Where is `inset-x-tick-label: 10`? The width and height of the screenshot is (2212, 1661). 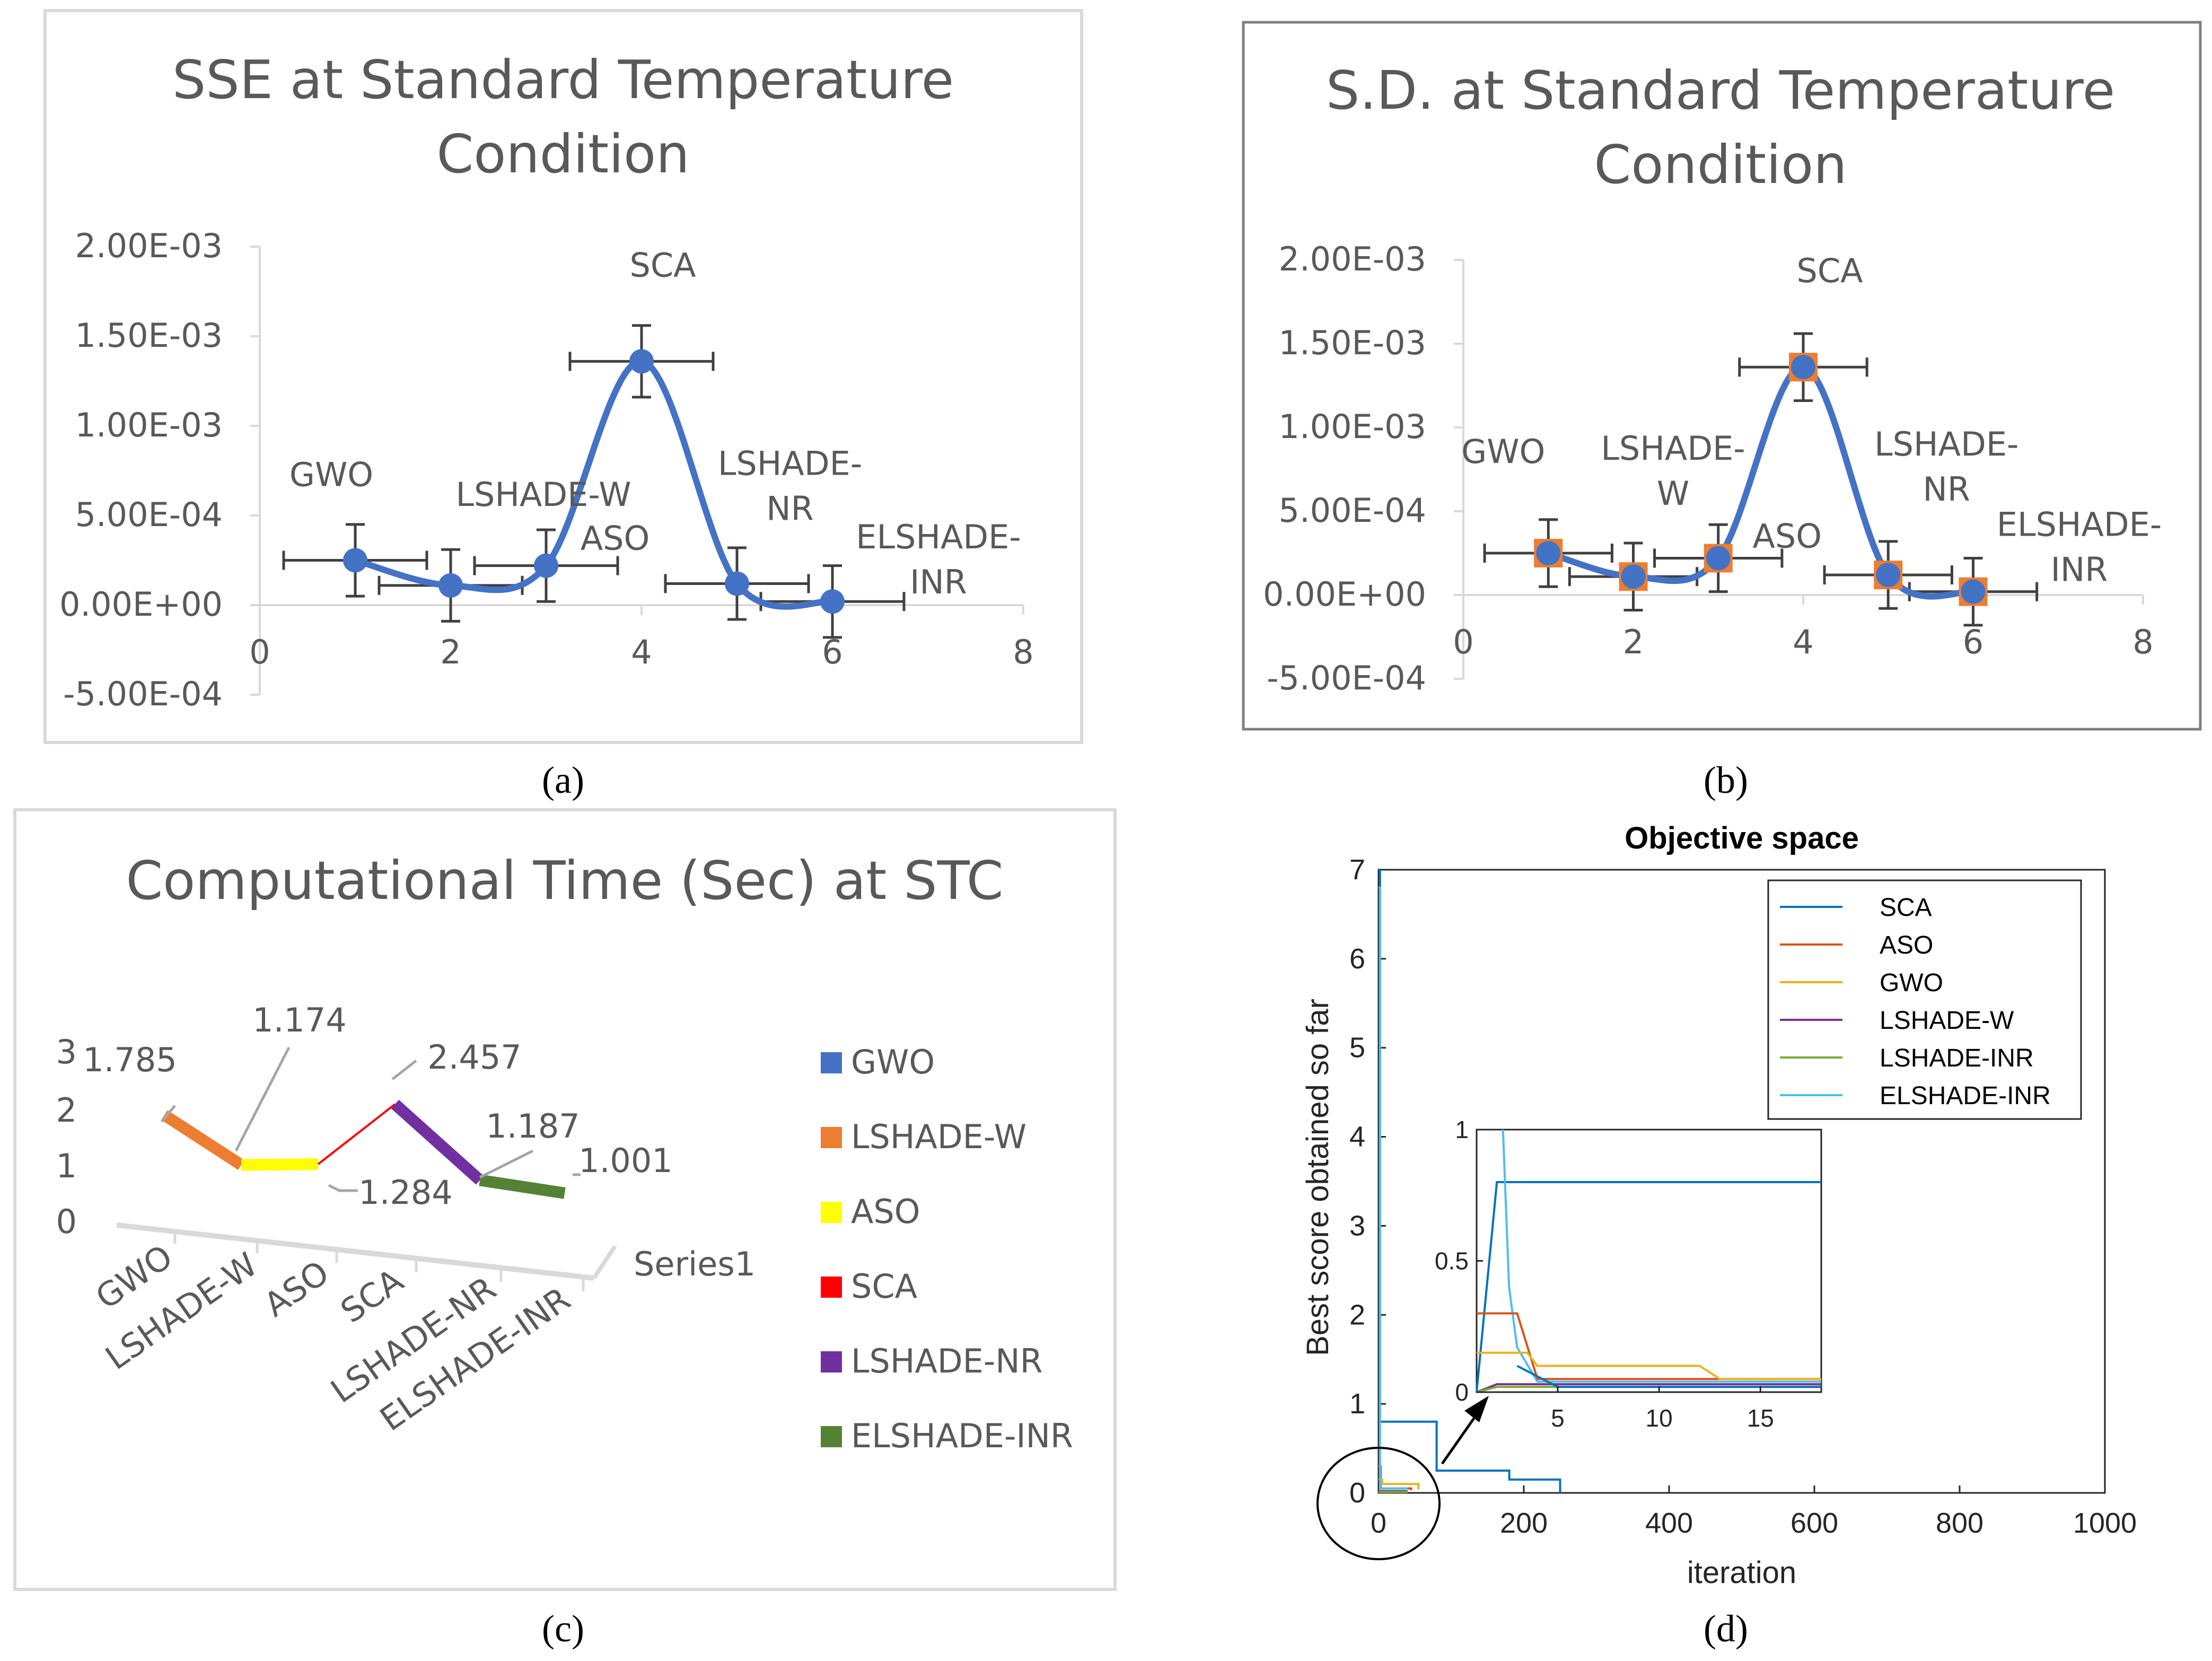 inset-x-tick-label: 10 is located at coordinates (1659, 1418).